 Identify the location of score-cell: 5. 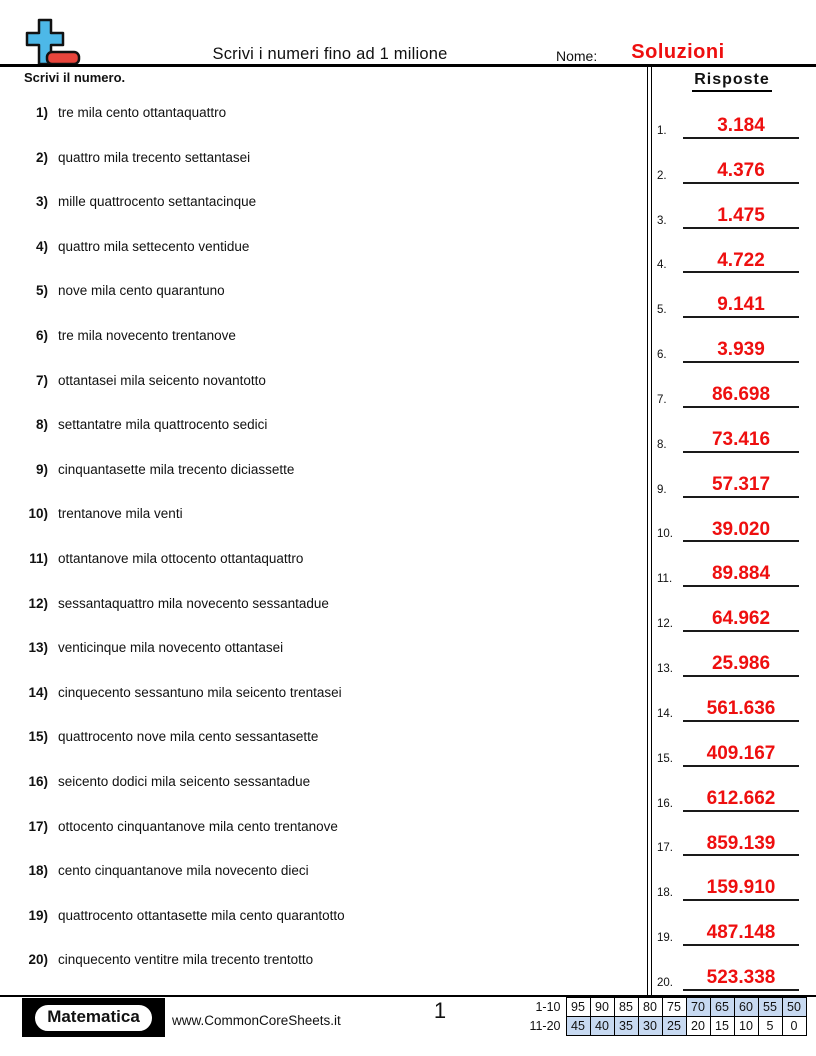
(770, 1026).